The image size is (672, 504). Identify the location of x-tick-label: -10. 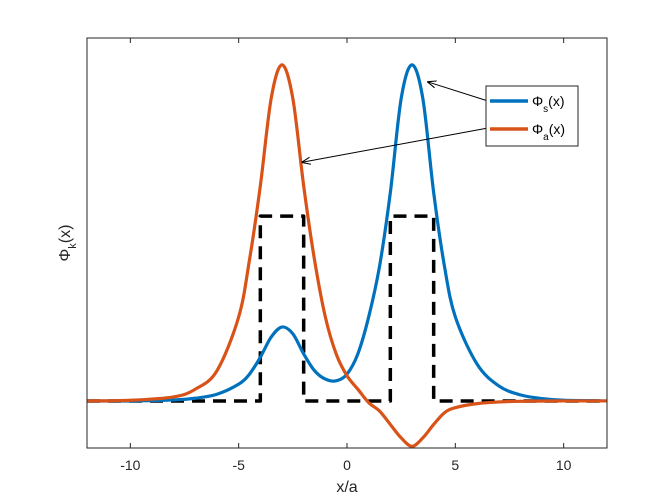
(130, 465).